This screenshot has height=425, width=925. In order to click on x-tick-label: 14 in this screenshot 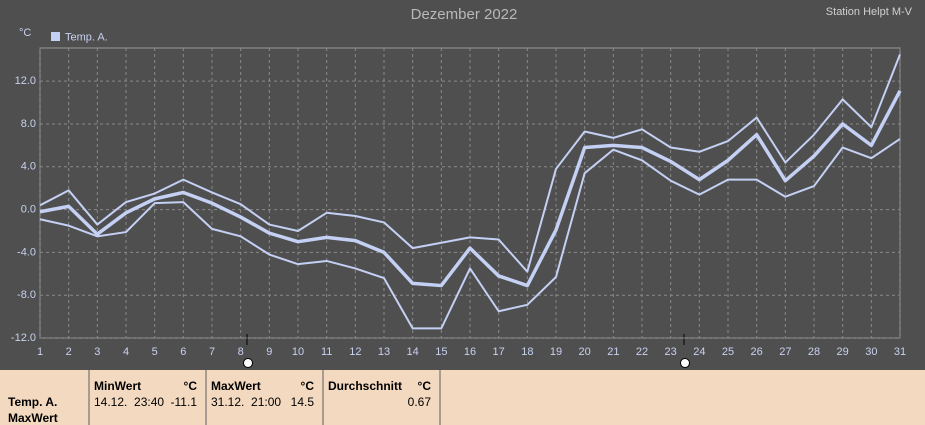, I will do `click(413, 352)`.